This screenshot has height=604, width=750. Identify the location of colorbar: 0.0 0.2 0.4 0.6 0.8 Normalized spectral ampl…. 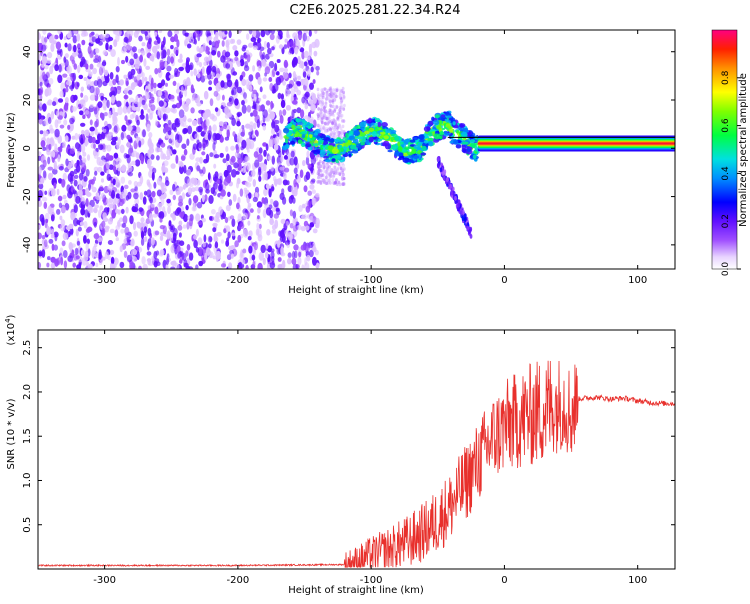
(730, 152).